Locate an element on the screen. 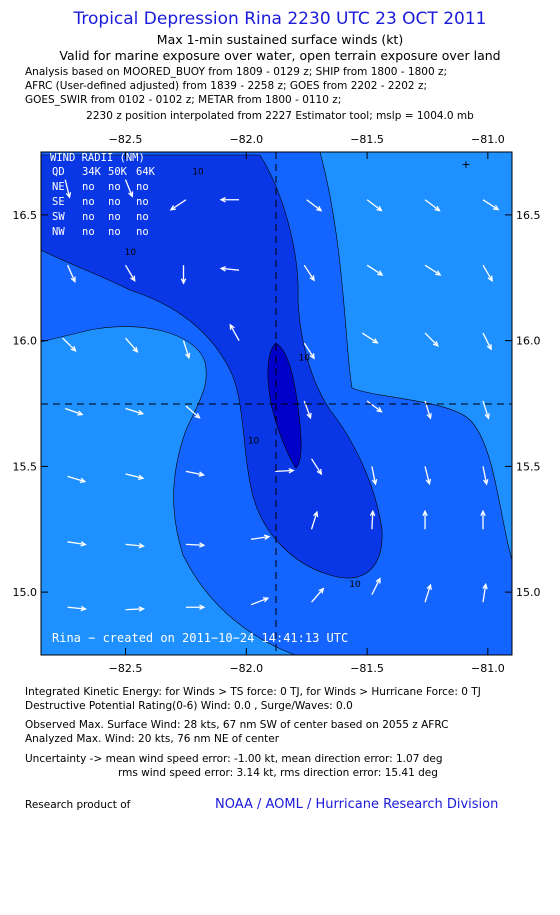  wind-radii-cell: NW is located at coordinates (58, 232).